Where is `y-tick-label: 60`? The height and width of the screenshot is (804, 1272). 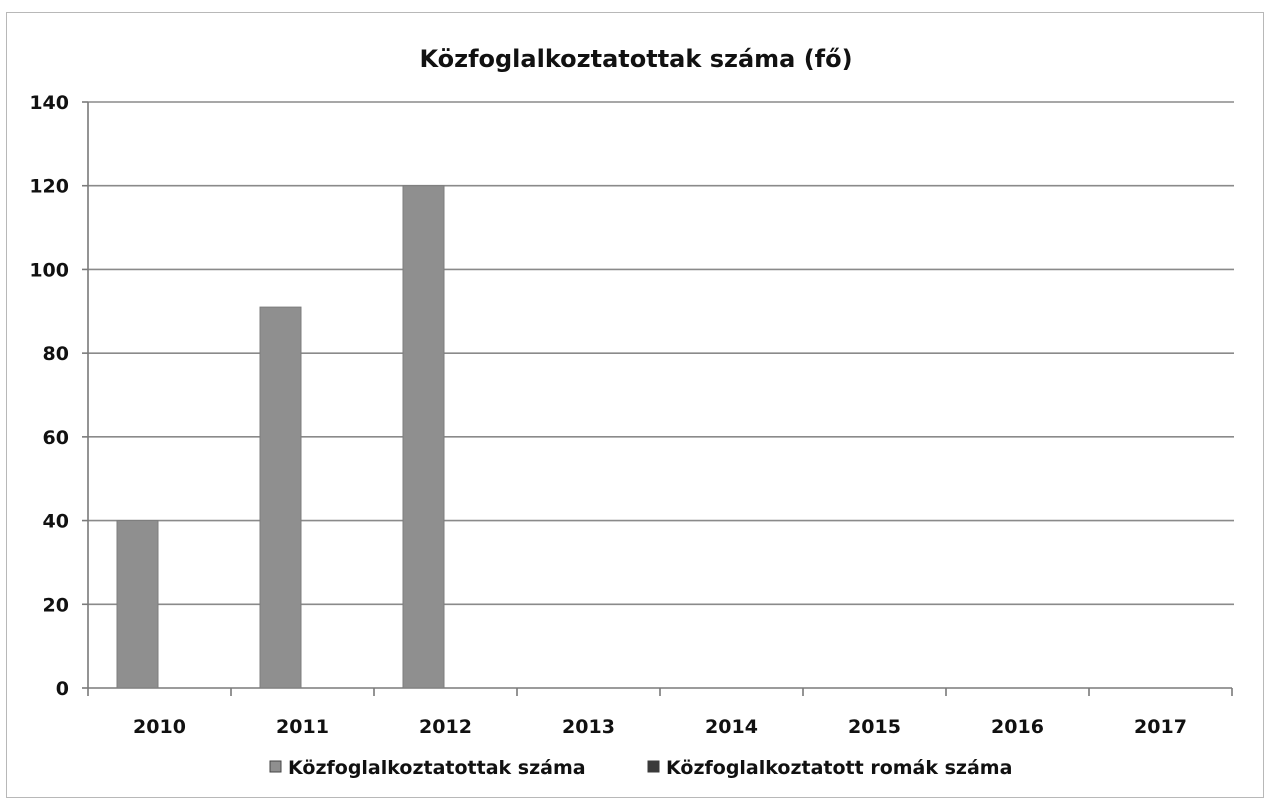
y-tick-label: 60 is located at coordinates (56, 438).